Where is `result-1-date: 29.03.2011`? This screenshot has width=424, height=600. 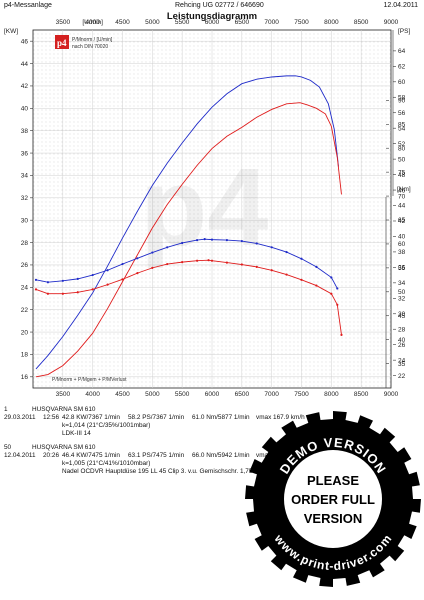
result-1-date: 29.03.2011 is located at coordinates (20, 417).